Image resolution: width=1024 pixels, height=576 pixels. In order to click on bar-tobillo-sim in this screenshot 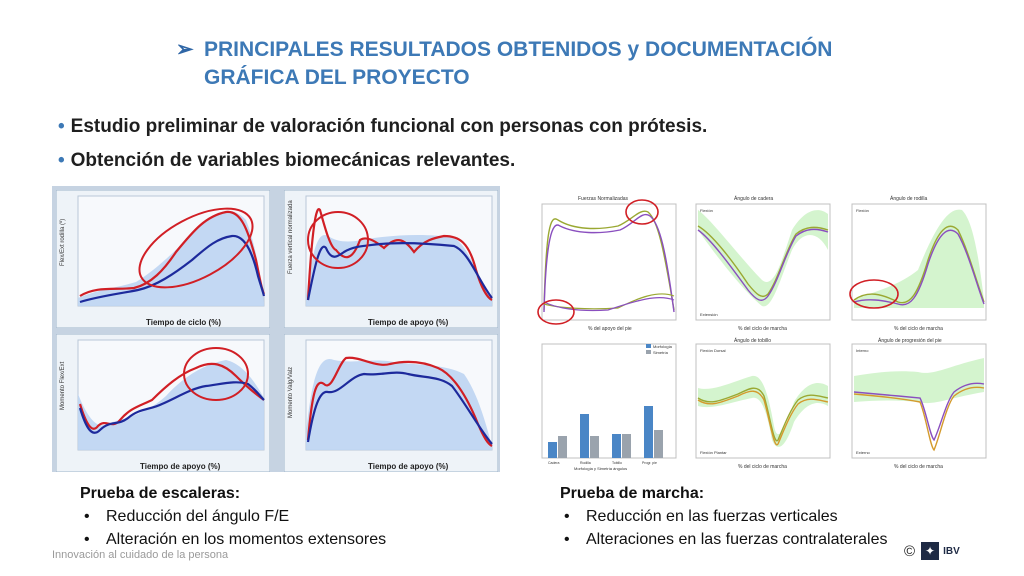, I will do `click(626, 446)`.